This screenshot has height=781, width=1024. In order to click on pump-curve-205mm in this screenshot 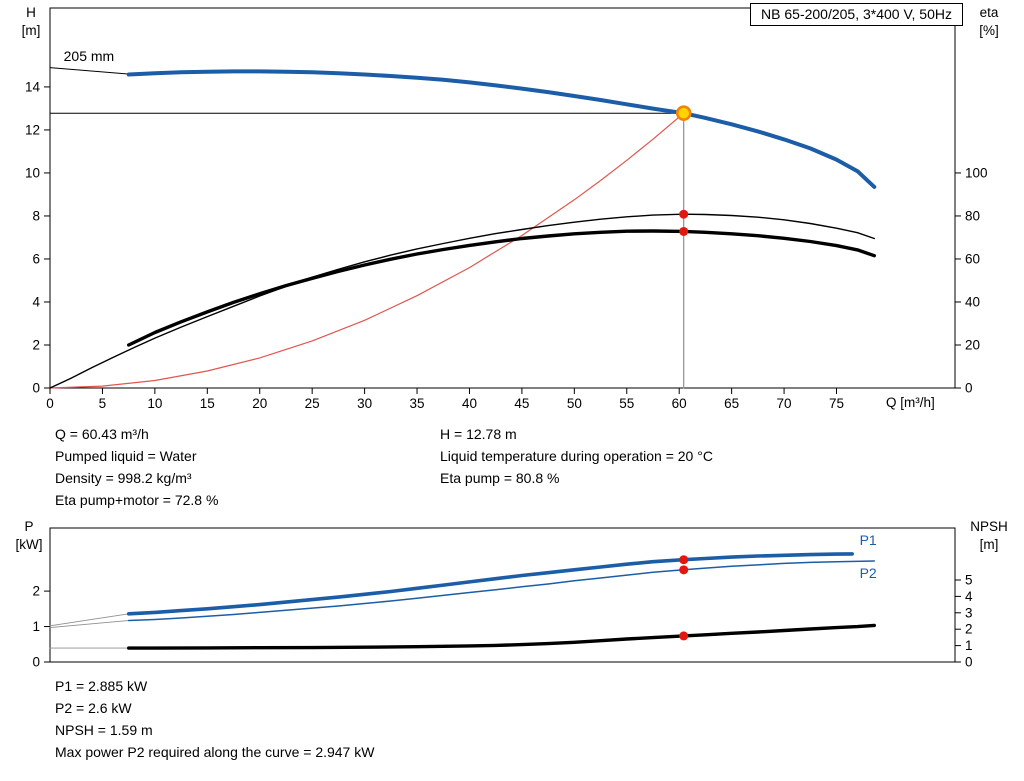, I will do `click(501, 129)`.